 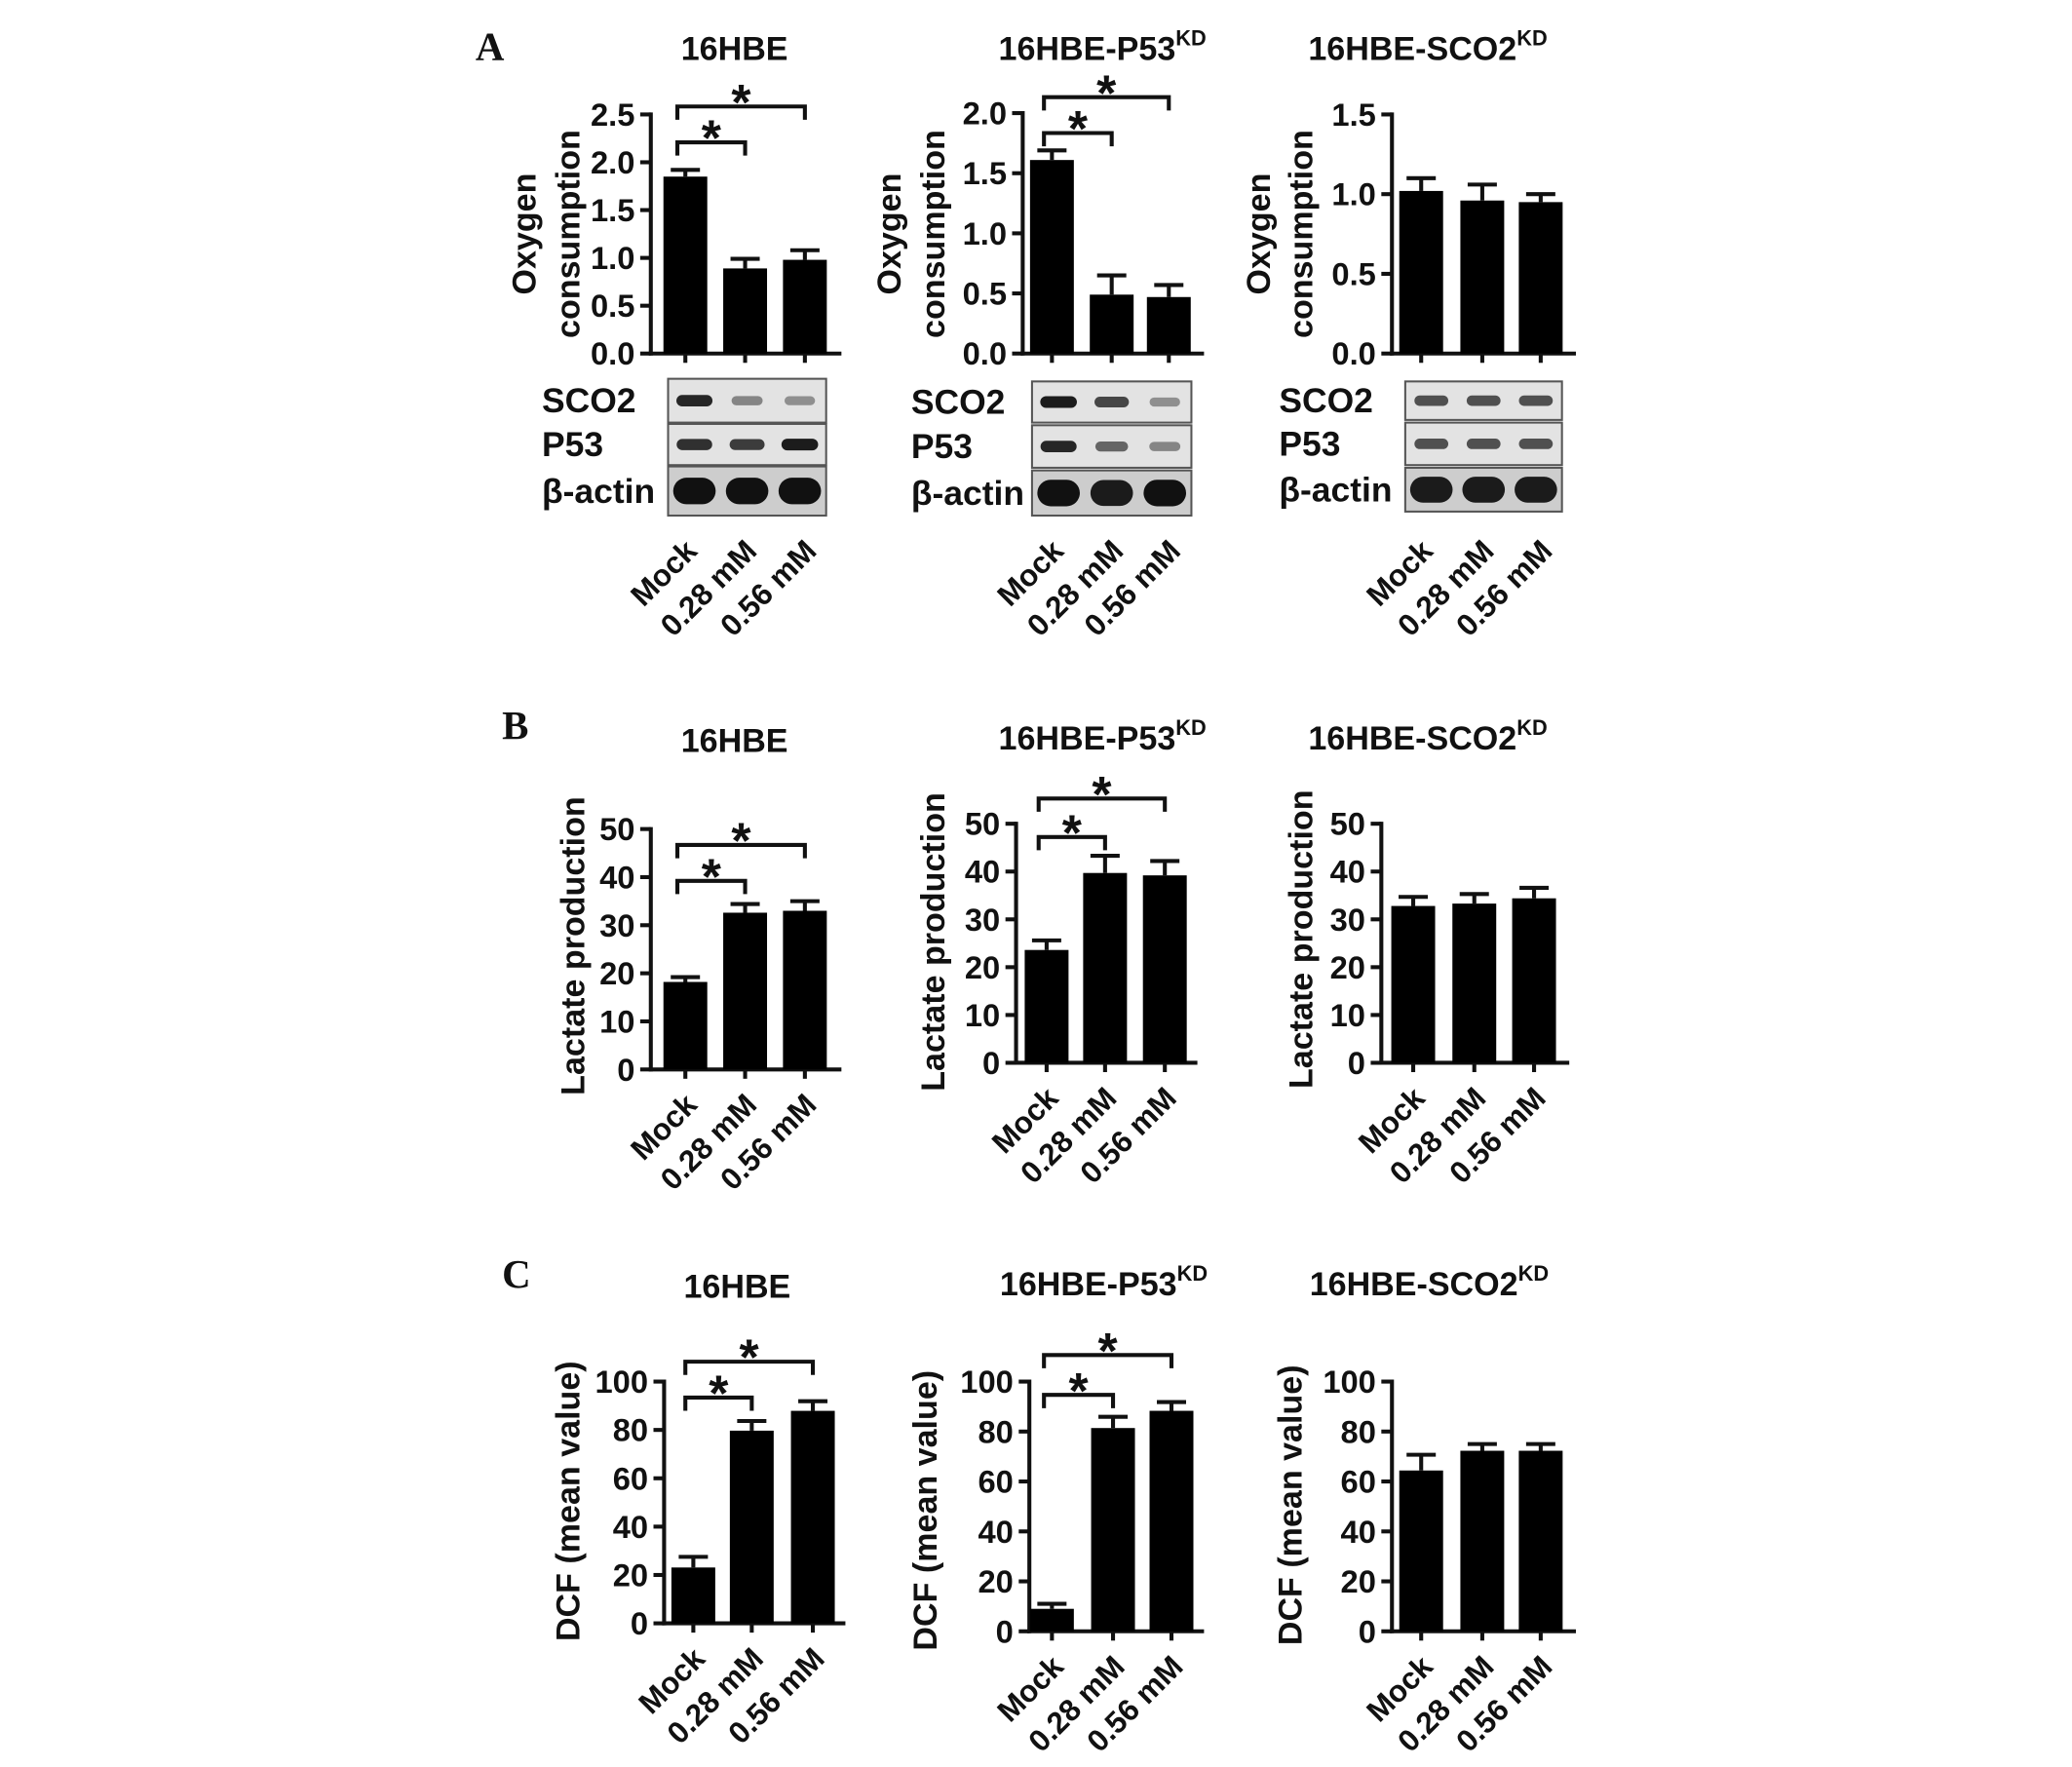 What do you see at coordinates (612, 162) in the screenshot?
I see `y-tick-label: 2.0` at bounding box center [612, 162].